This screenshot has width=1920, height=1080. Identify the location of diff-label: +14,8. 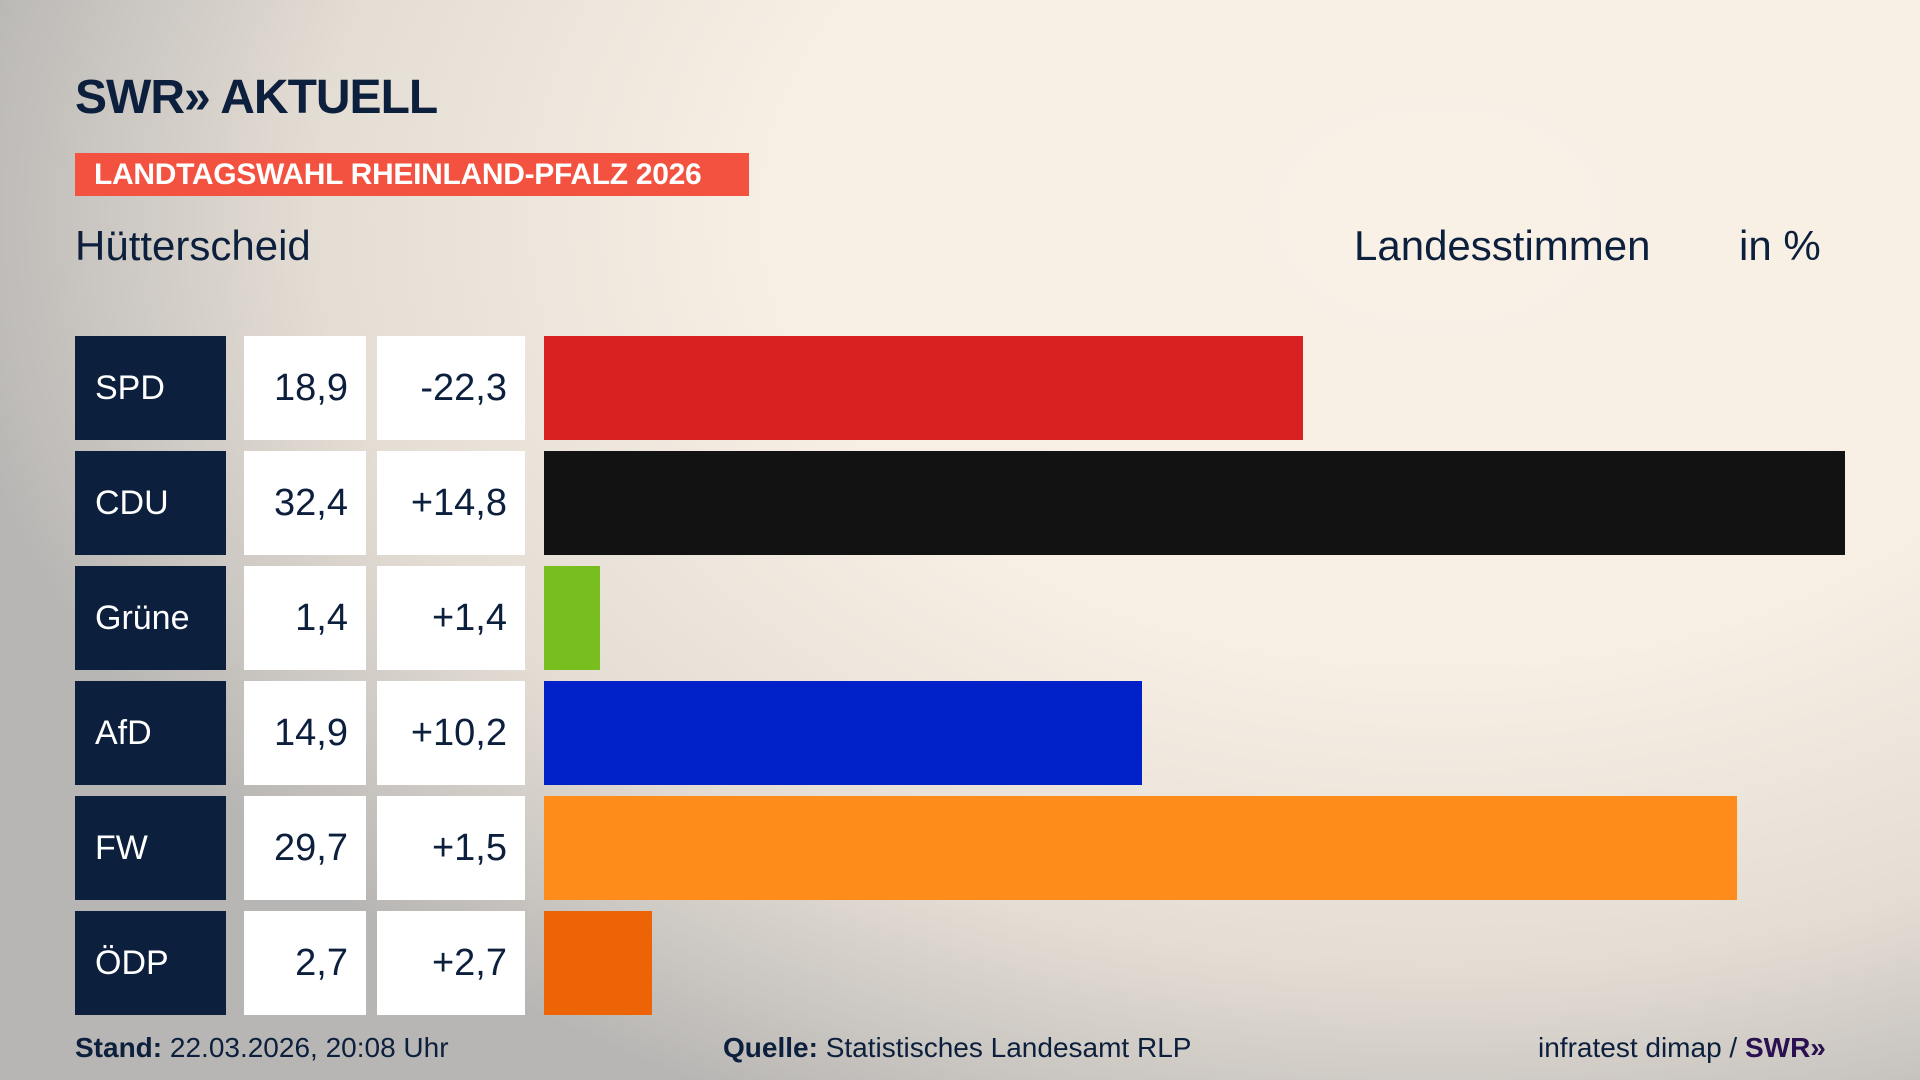
(451, 503).